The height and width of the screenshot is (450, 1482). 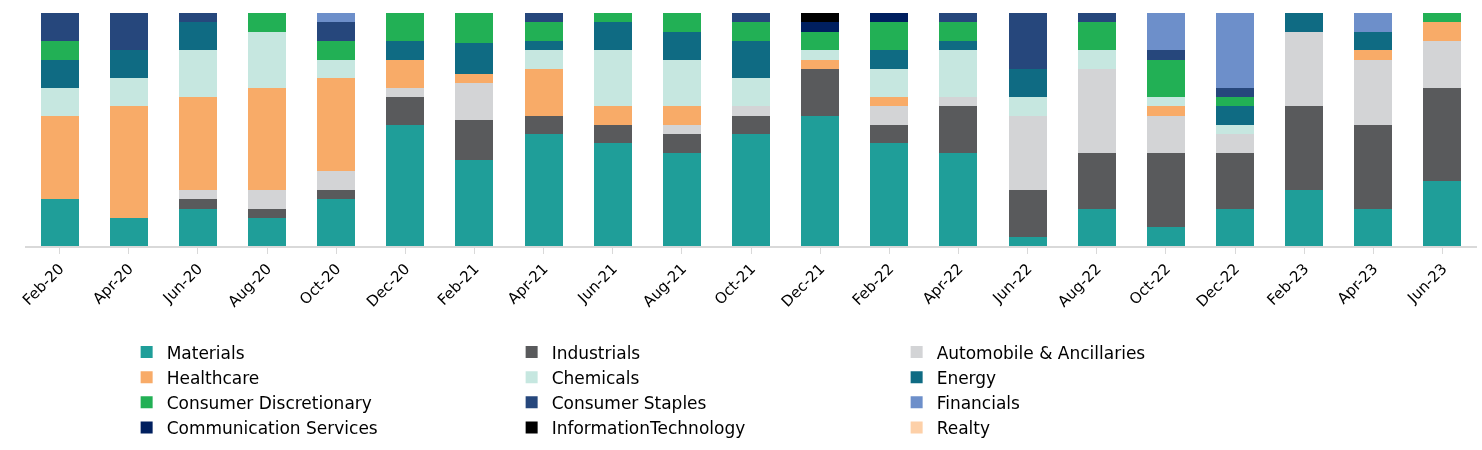 What do you see at coordinates (966, 377) in the screenshot?
I see `legend-label: Energy` at bounding box center [966, 377].